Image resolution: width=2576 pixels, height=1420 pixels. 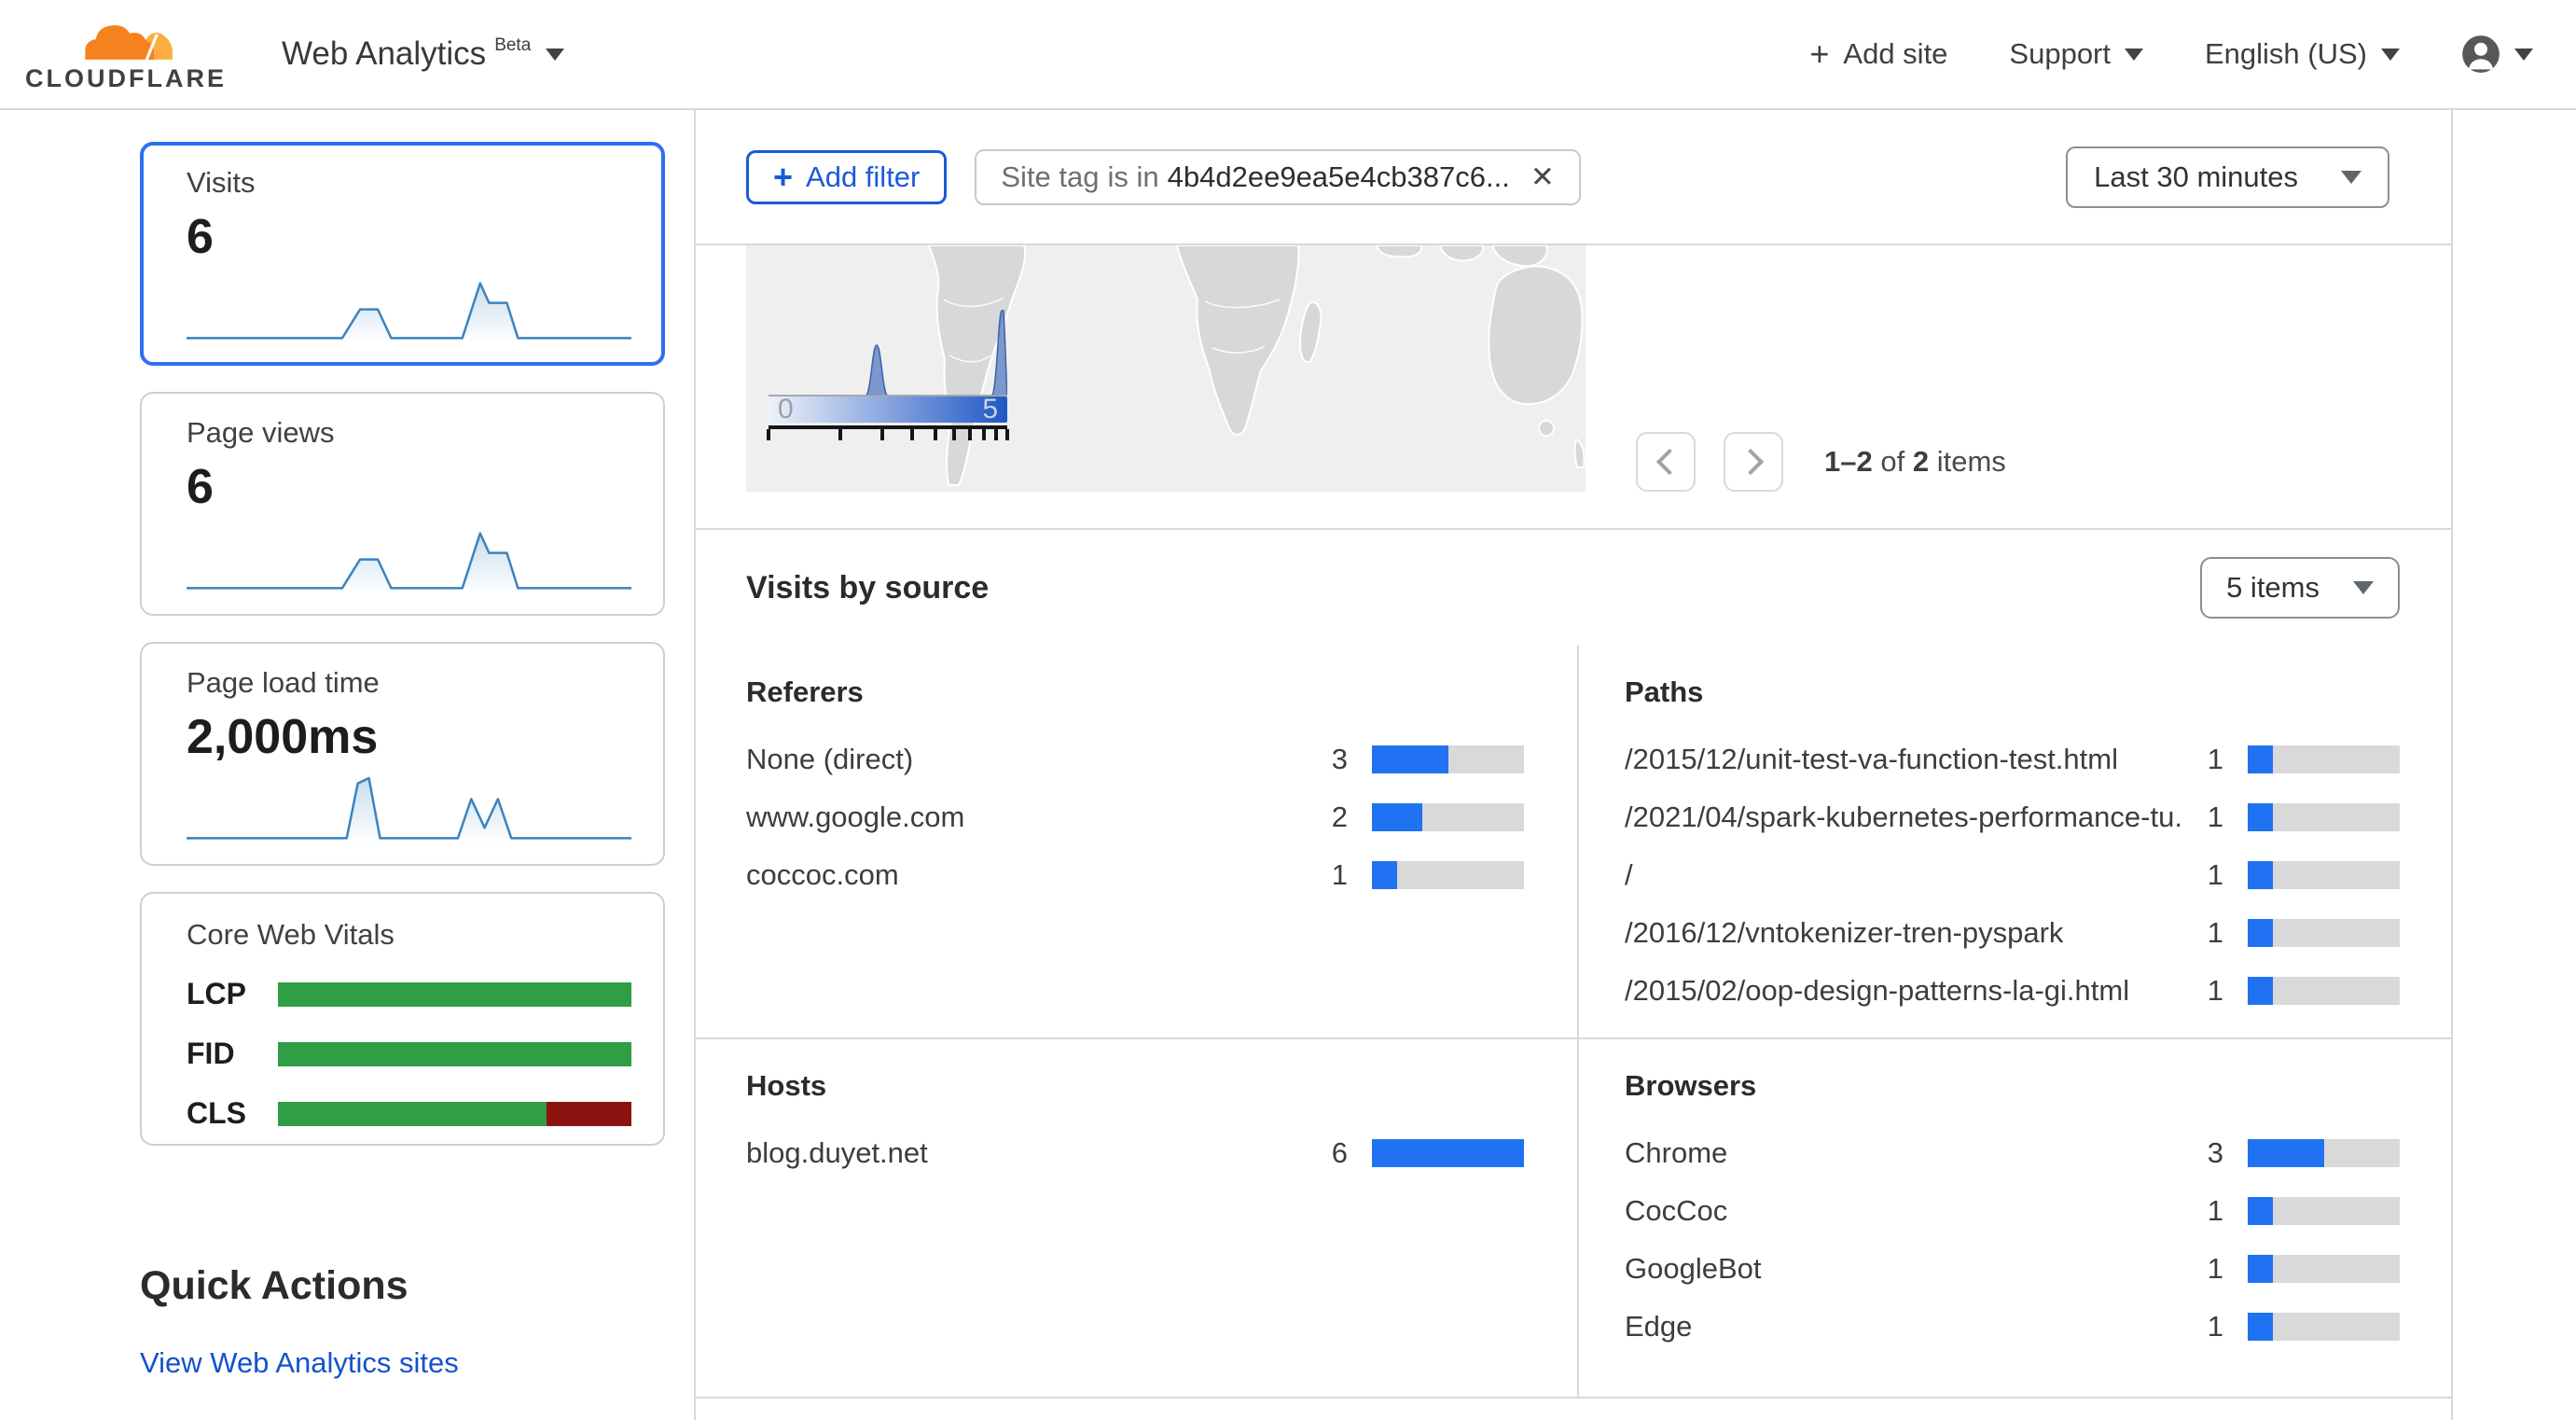 What do you see at coordinates (216, 993) in the screenshot?
I see `cwv-label: LCP` at bounding box center [216, 993].